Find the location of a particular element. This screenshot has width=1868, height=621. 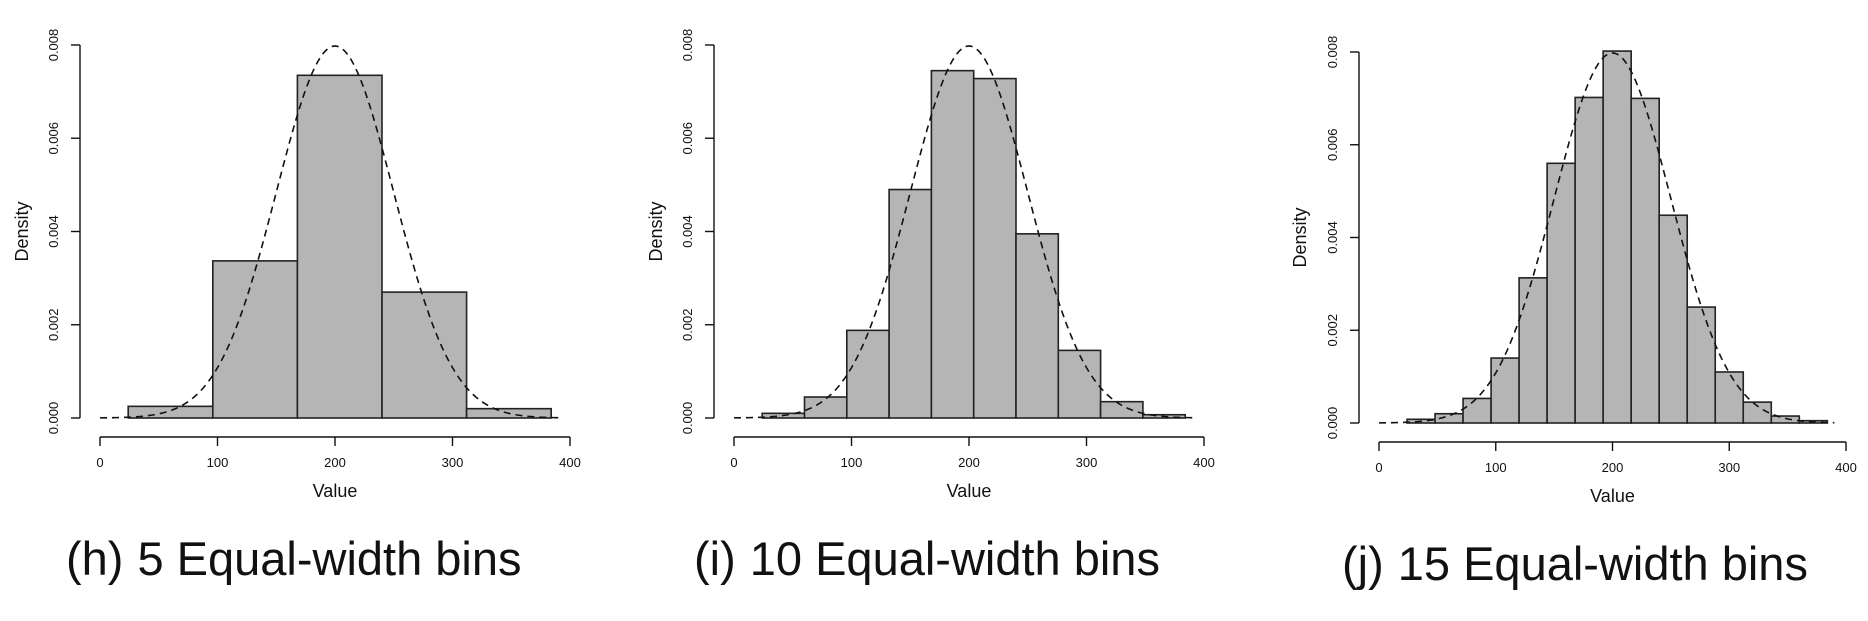

caption-tag: (i) is located at coordinates (715, 558).